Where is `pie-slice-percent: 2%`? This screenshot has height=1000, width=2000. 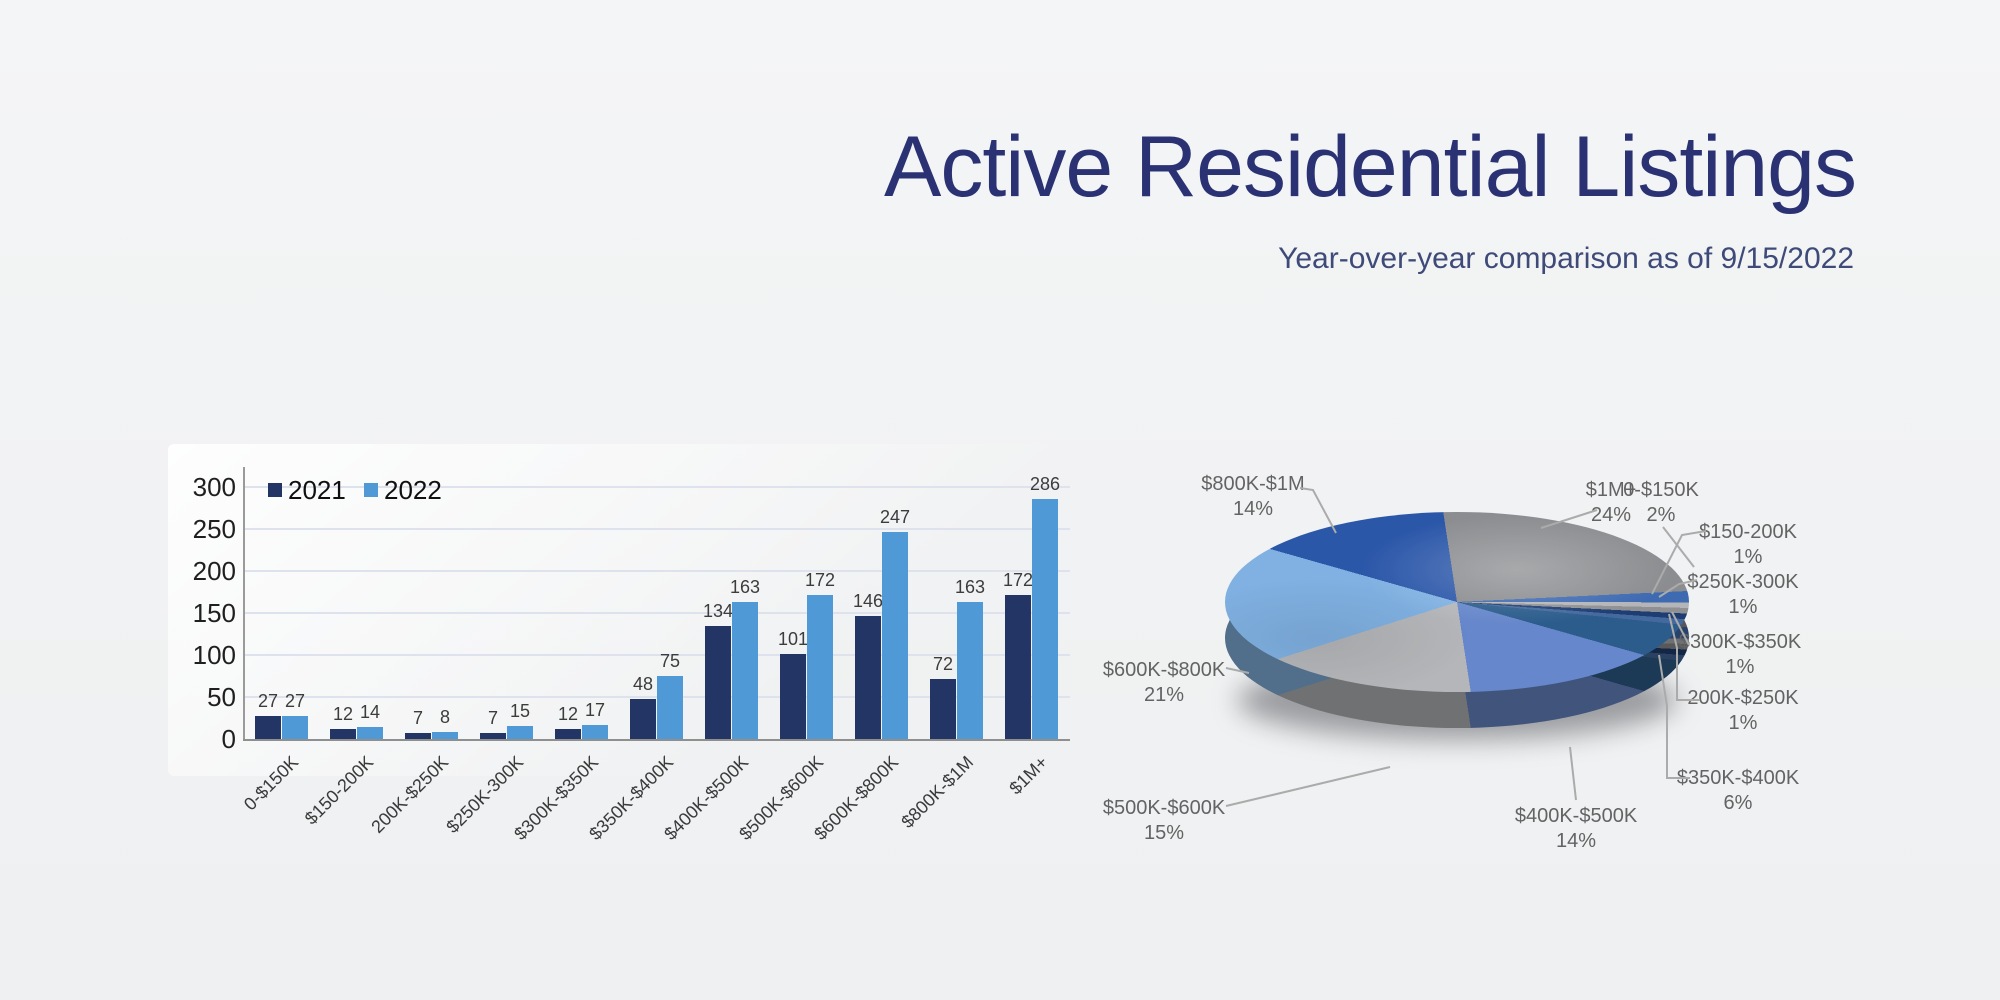 pie-slice-percent: 2% is located at coordinates (1661, 515).